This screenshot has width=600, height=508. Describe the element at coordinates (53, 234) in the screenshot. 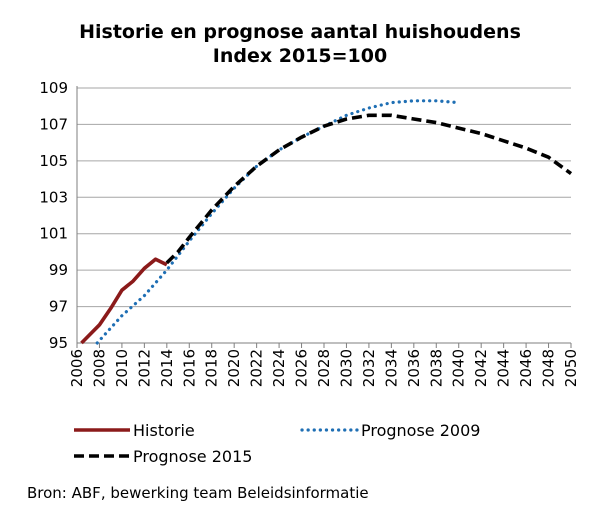

I see `y-tick-label: 101` at that location.